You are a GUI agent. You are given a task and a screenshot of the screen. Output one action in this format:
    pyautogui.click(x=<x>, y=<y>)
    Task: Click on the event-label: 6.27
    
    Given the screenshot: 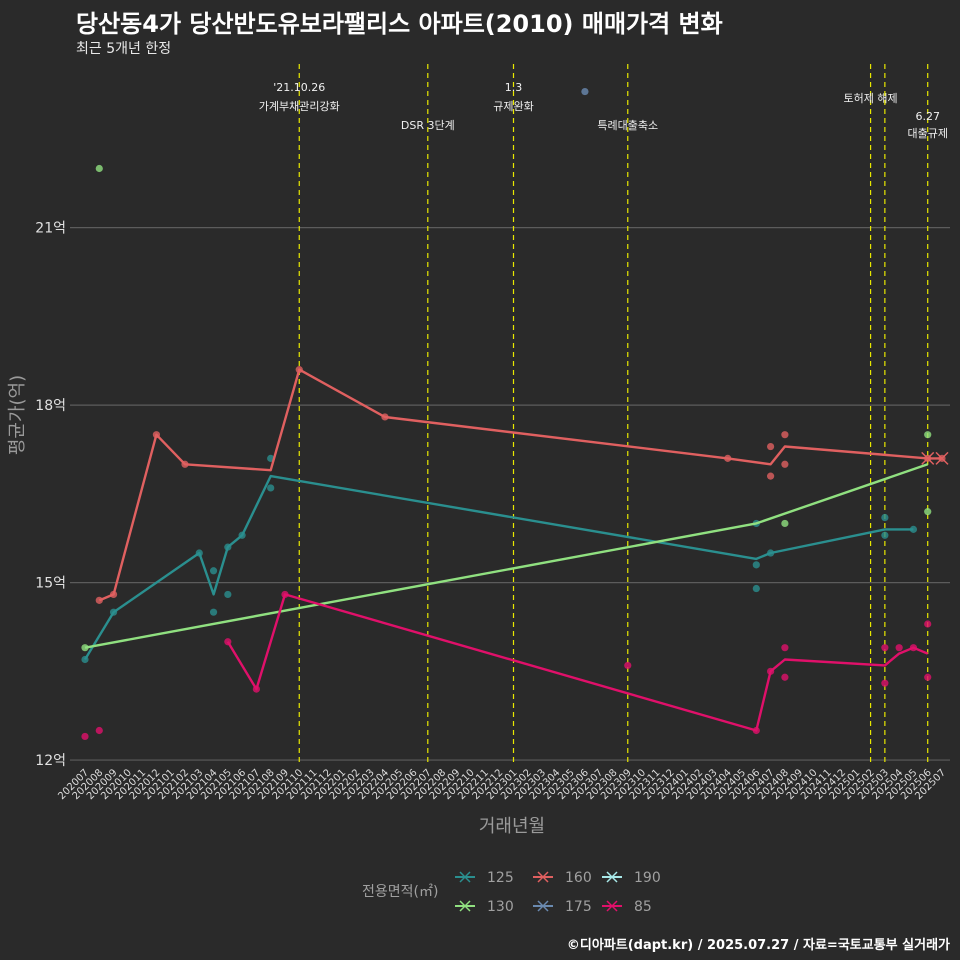 What is the action you would take?
    pyautogui.click(x=927, y=116)
    